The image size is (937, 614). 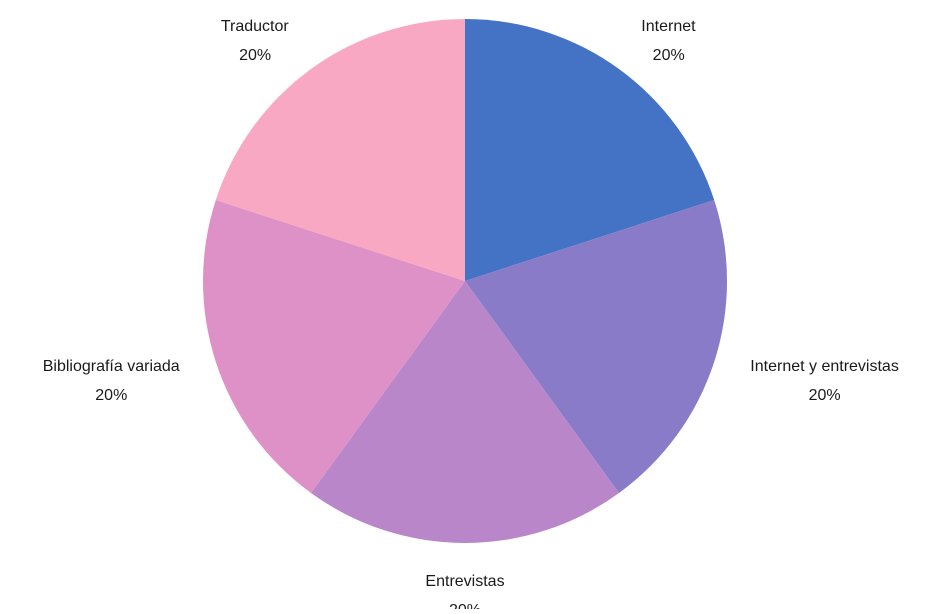 What do you see at coordinates (824, 381) in the screenshot?
I see `pie-label-internet-y-entrevistas: Internet y entrevistas 20%` at bounding box center [824, 381].